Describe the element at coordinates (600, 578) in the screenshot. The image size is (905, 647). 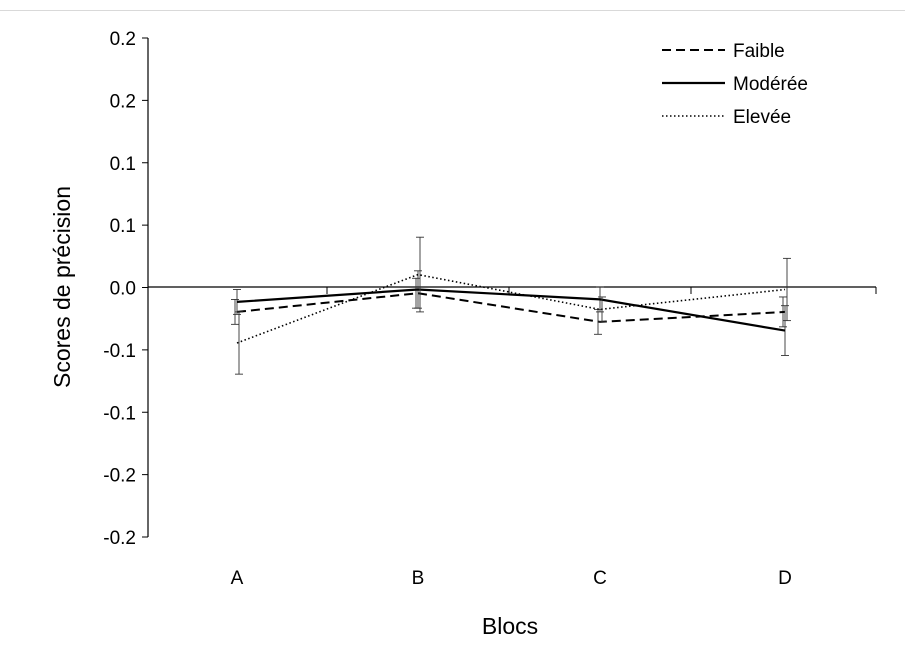
I see `x-tick-label: C` at that location.